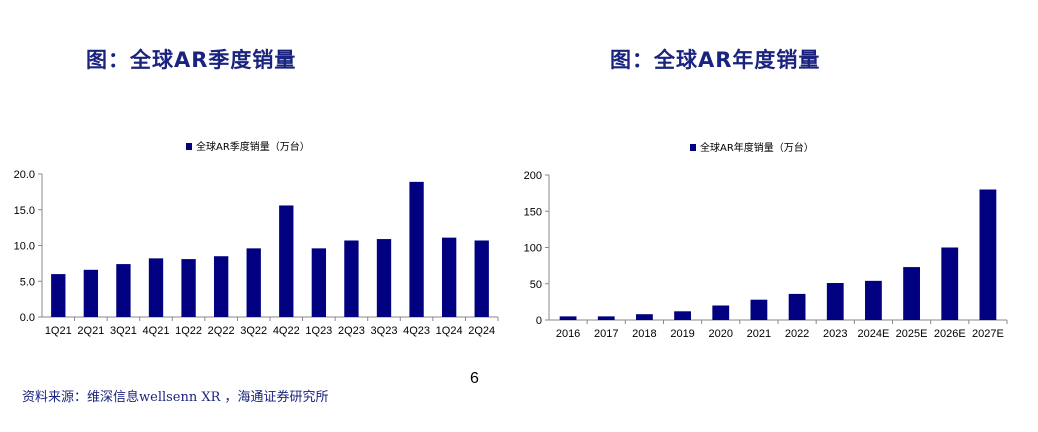 The height and width of the screenshot is (432, 1038). Describe the element at coordinates (253, 331) in the screenshot. I see `x-tick-label: 3Q22` at that location.